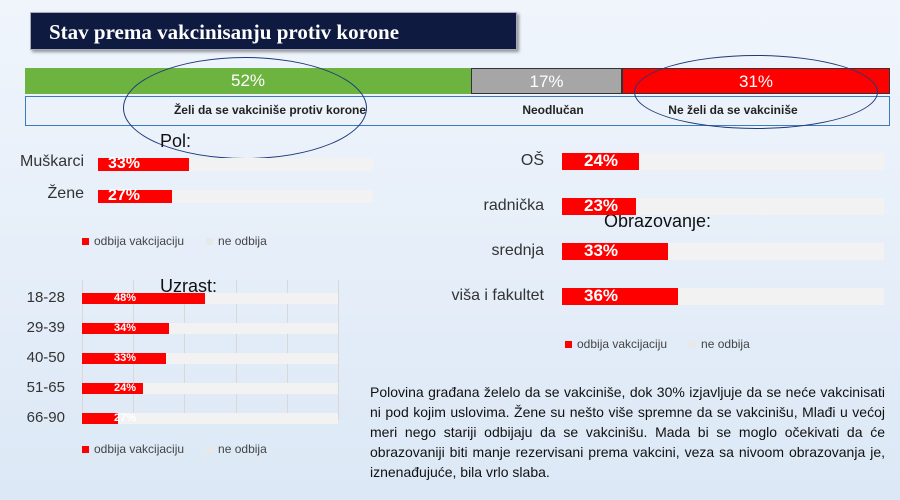 Image resolution: width=900 pixels, height=500 pixels. I want to click on category-label: viša i fakultet, so click(497, 295).